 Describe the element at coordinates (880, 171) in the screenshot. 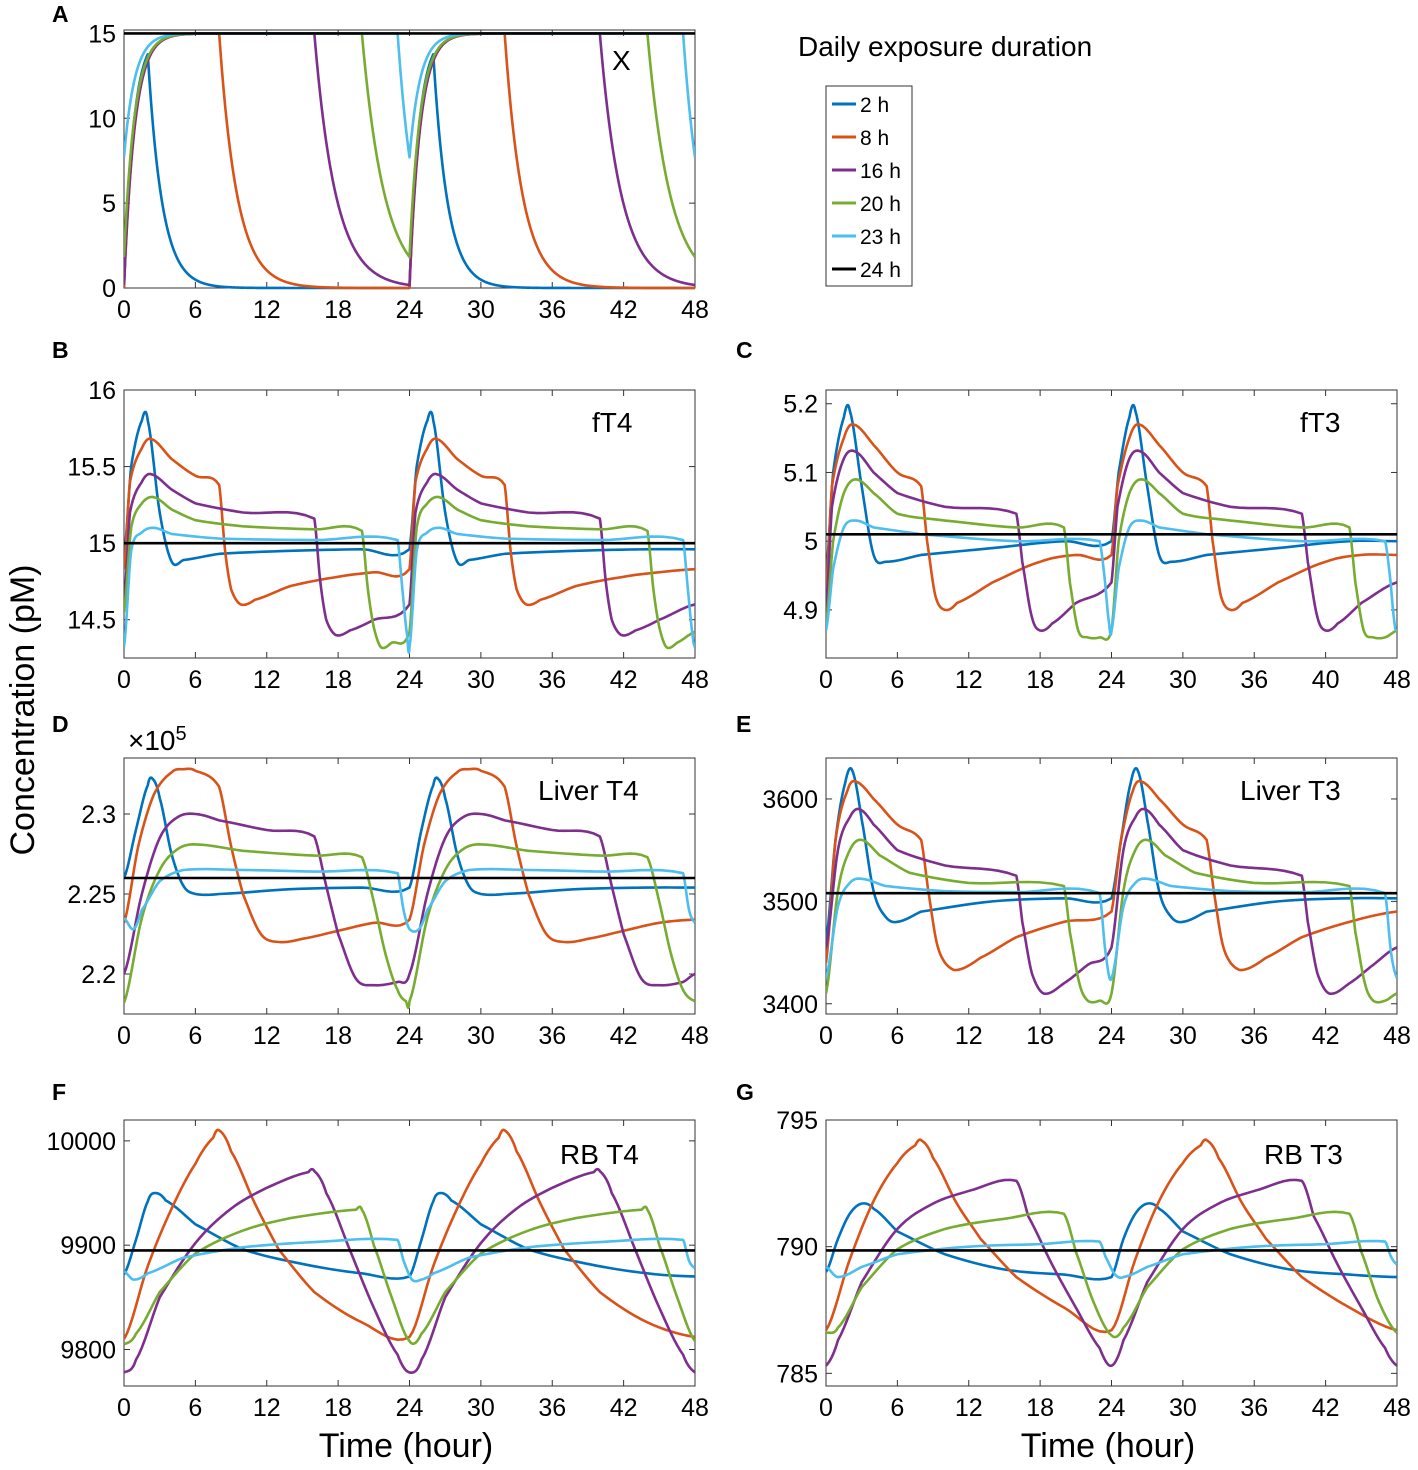

I see `legend-label: 16 h` at that location.